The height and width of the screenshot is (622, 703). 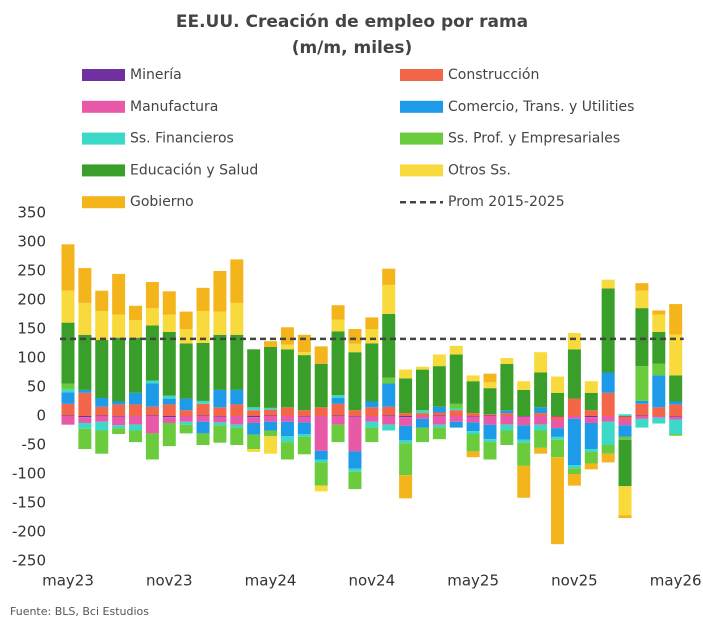 What do you see at coordinates (479, 170) in the screenshot?
I see `legend-label: Otros Ss.` at bounding box center [479, 170].